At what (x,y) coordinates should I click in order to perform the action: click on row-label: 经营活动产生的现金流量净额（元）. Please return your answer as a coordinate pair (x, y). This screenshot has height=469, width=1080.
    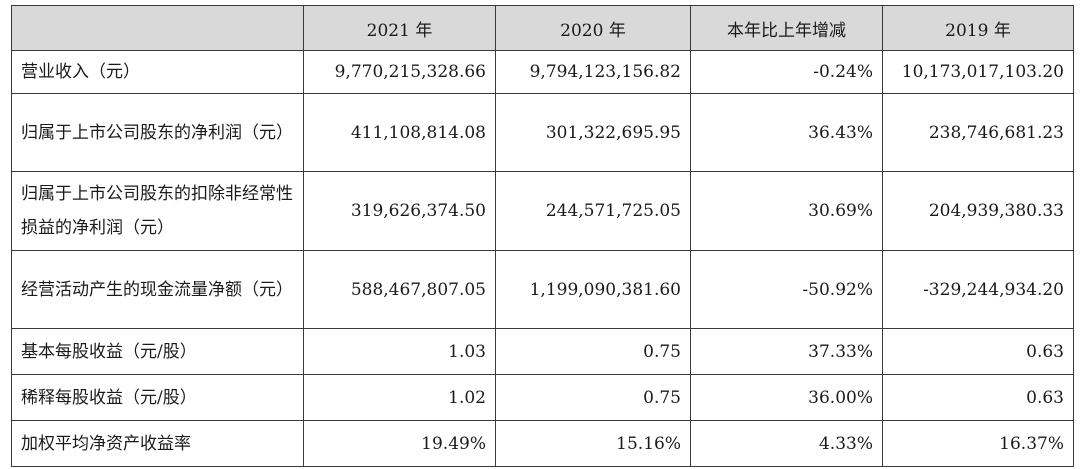
    Looking at the image, I should click on (157, 289).